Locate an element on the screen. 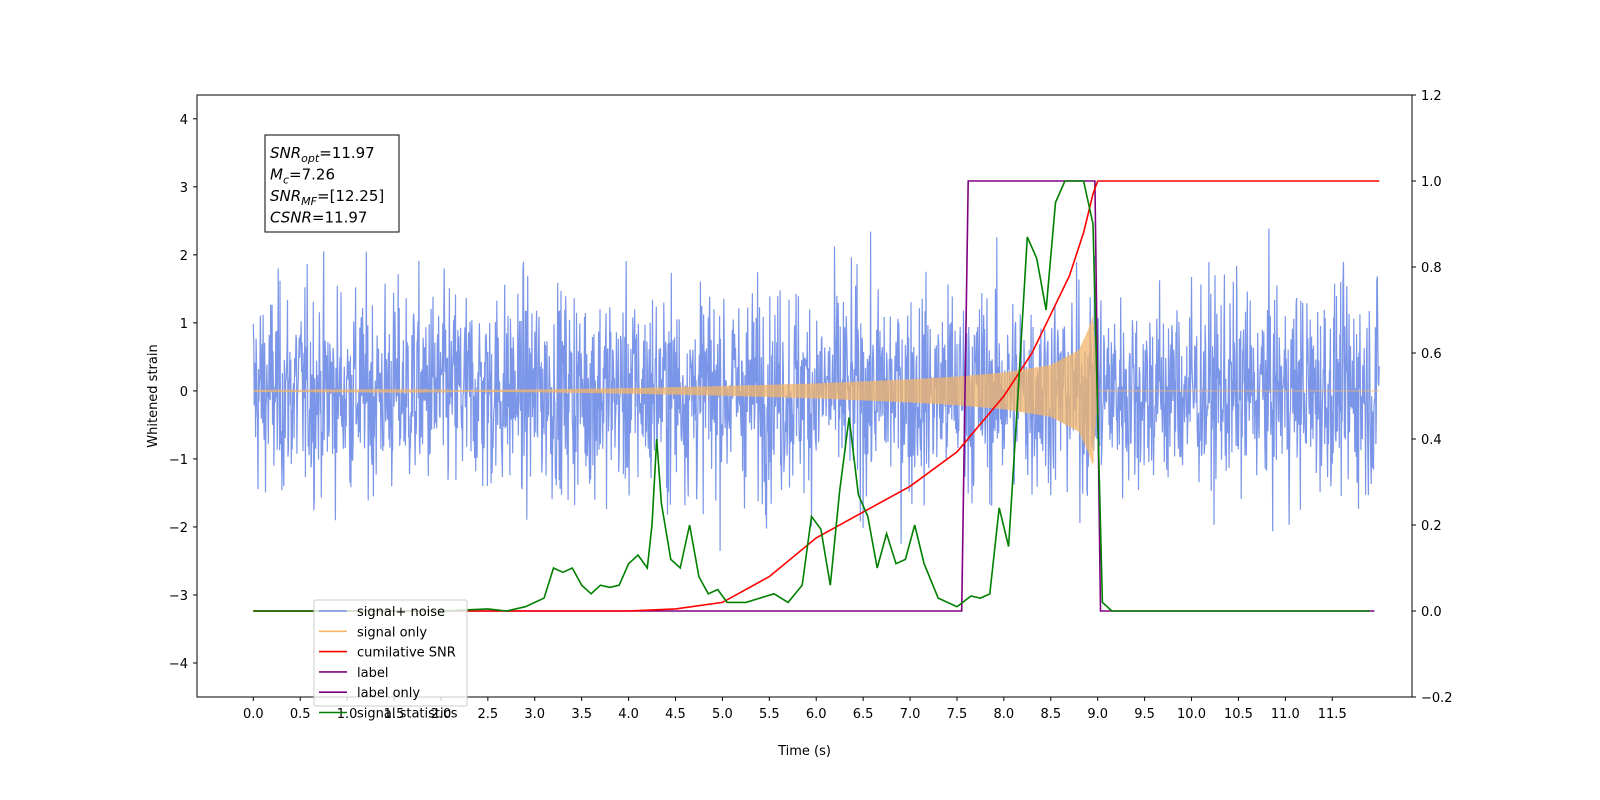 The height and width of the screenshot is (800, 1600). x-tick-label: 1.5 is located at coordinates (394, 714).